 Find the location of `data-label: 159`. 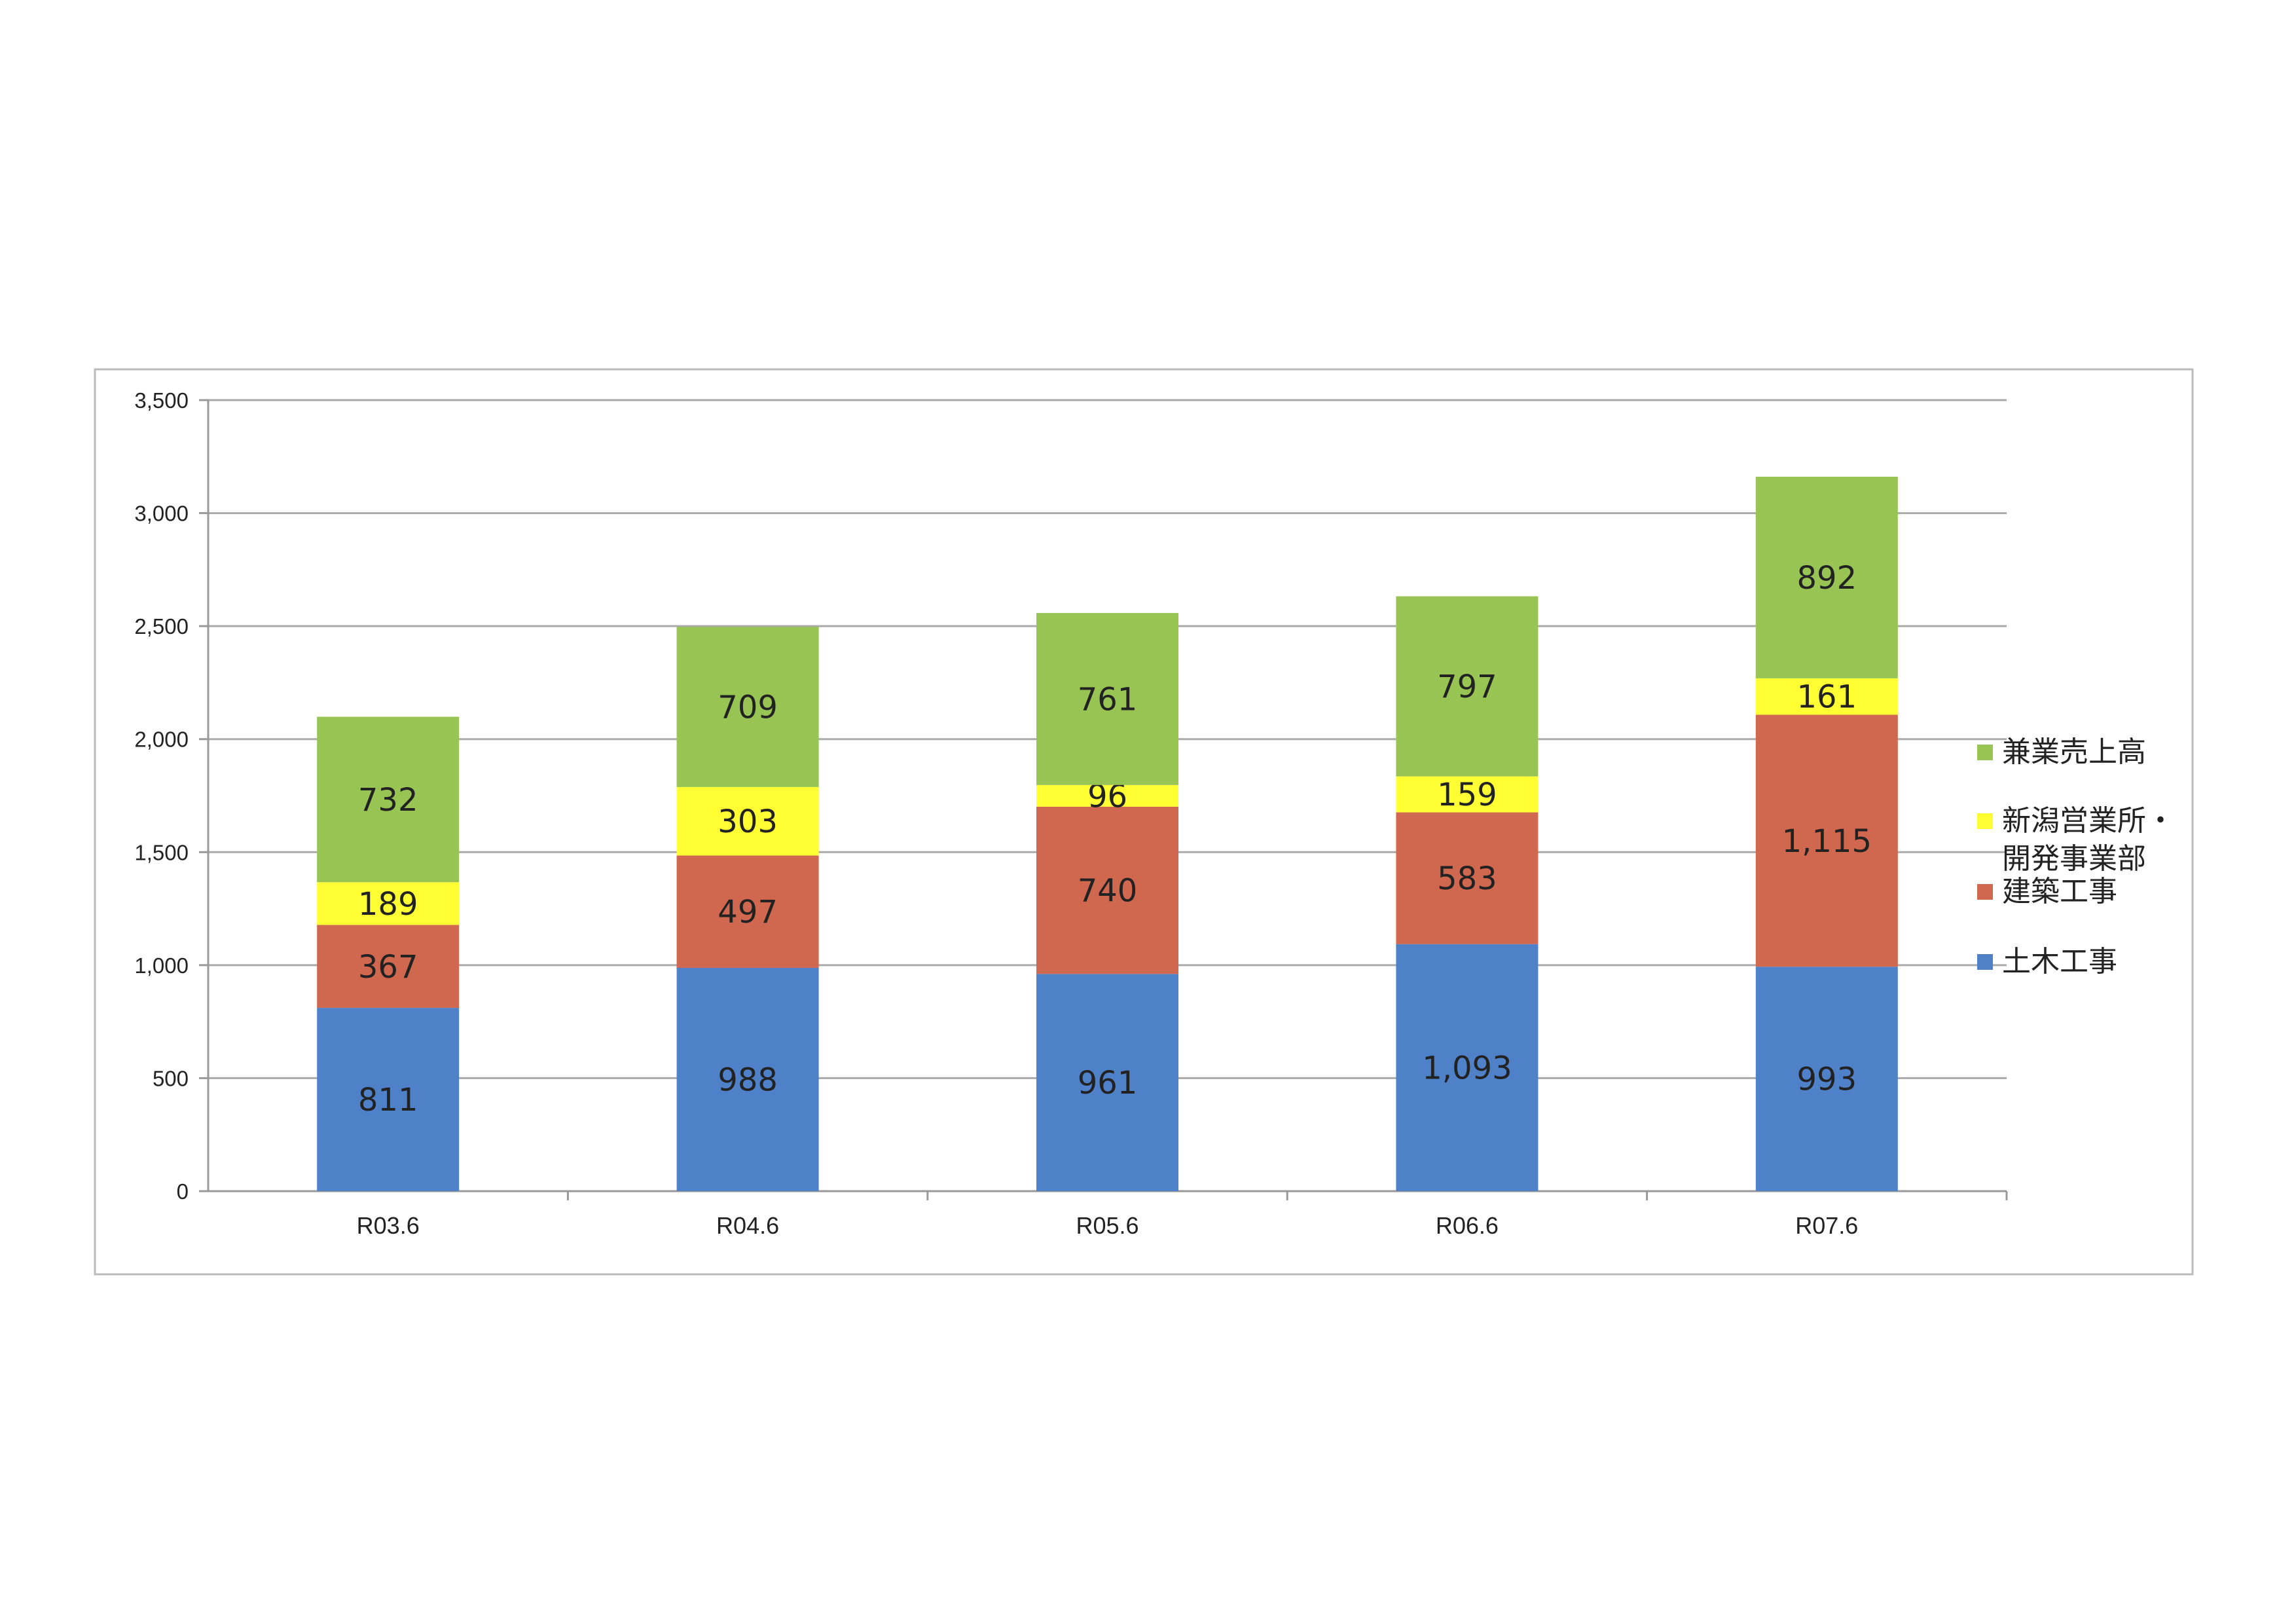

data-label: 159 is located at coordinates (1467, 795).